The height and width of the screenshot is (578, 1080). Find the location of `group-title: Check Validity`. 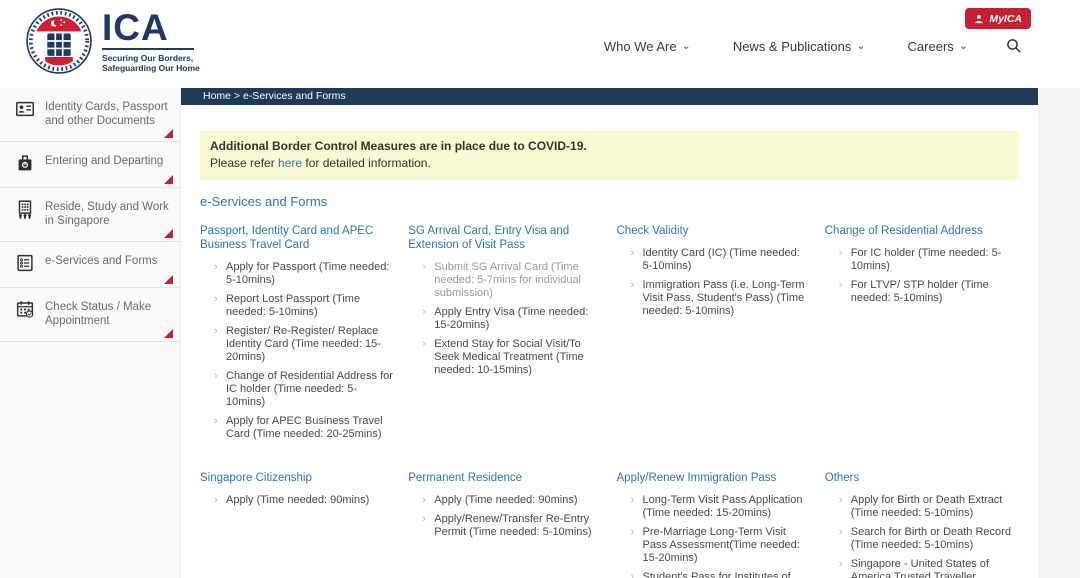

group-title: Check Validity is located at coordinates (652, 231).